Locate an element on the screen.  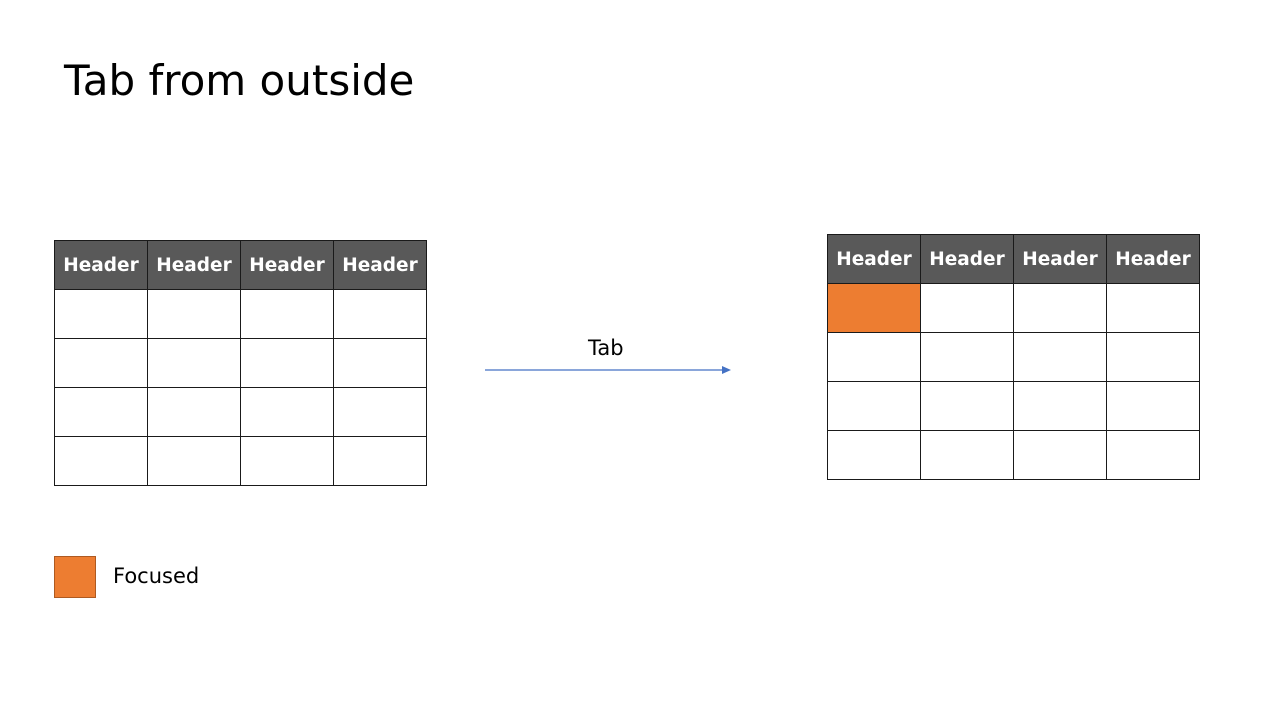
legend-focused-label: Focused is located at coordinates (156, 576).